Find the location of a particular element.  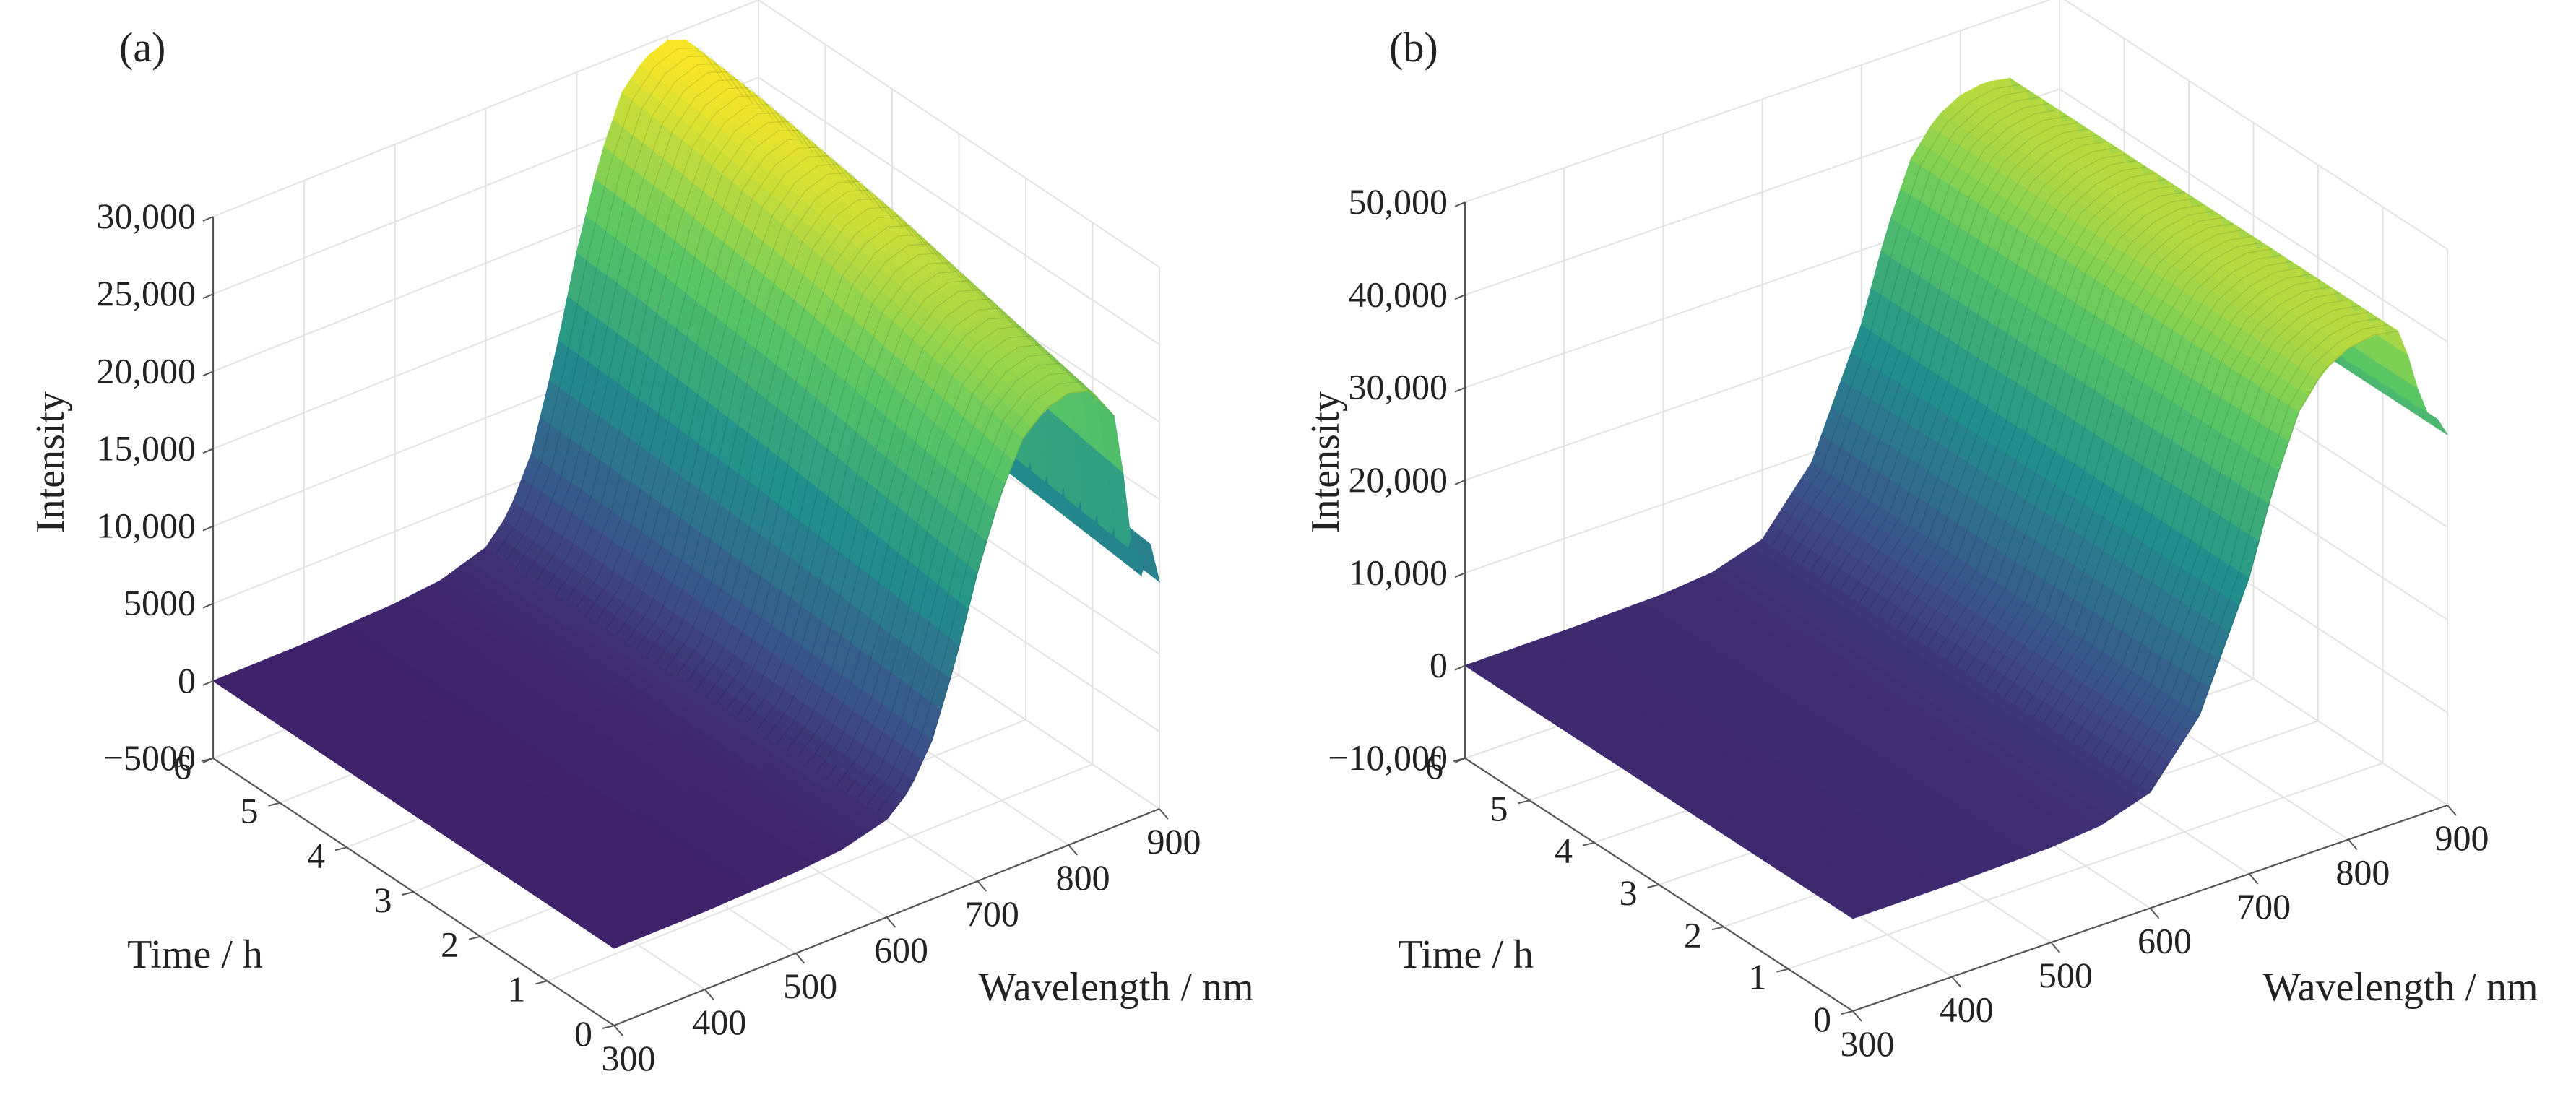

panel-a-y-tick-label: 2 is located at coordinates (450, 944).